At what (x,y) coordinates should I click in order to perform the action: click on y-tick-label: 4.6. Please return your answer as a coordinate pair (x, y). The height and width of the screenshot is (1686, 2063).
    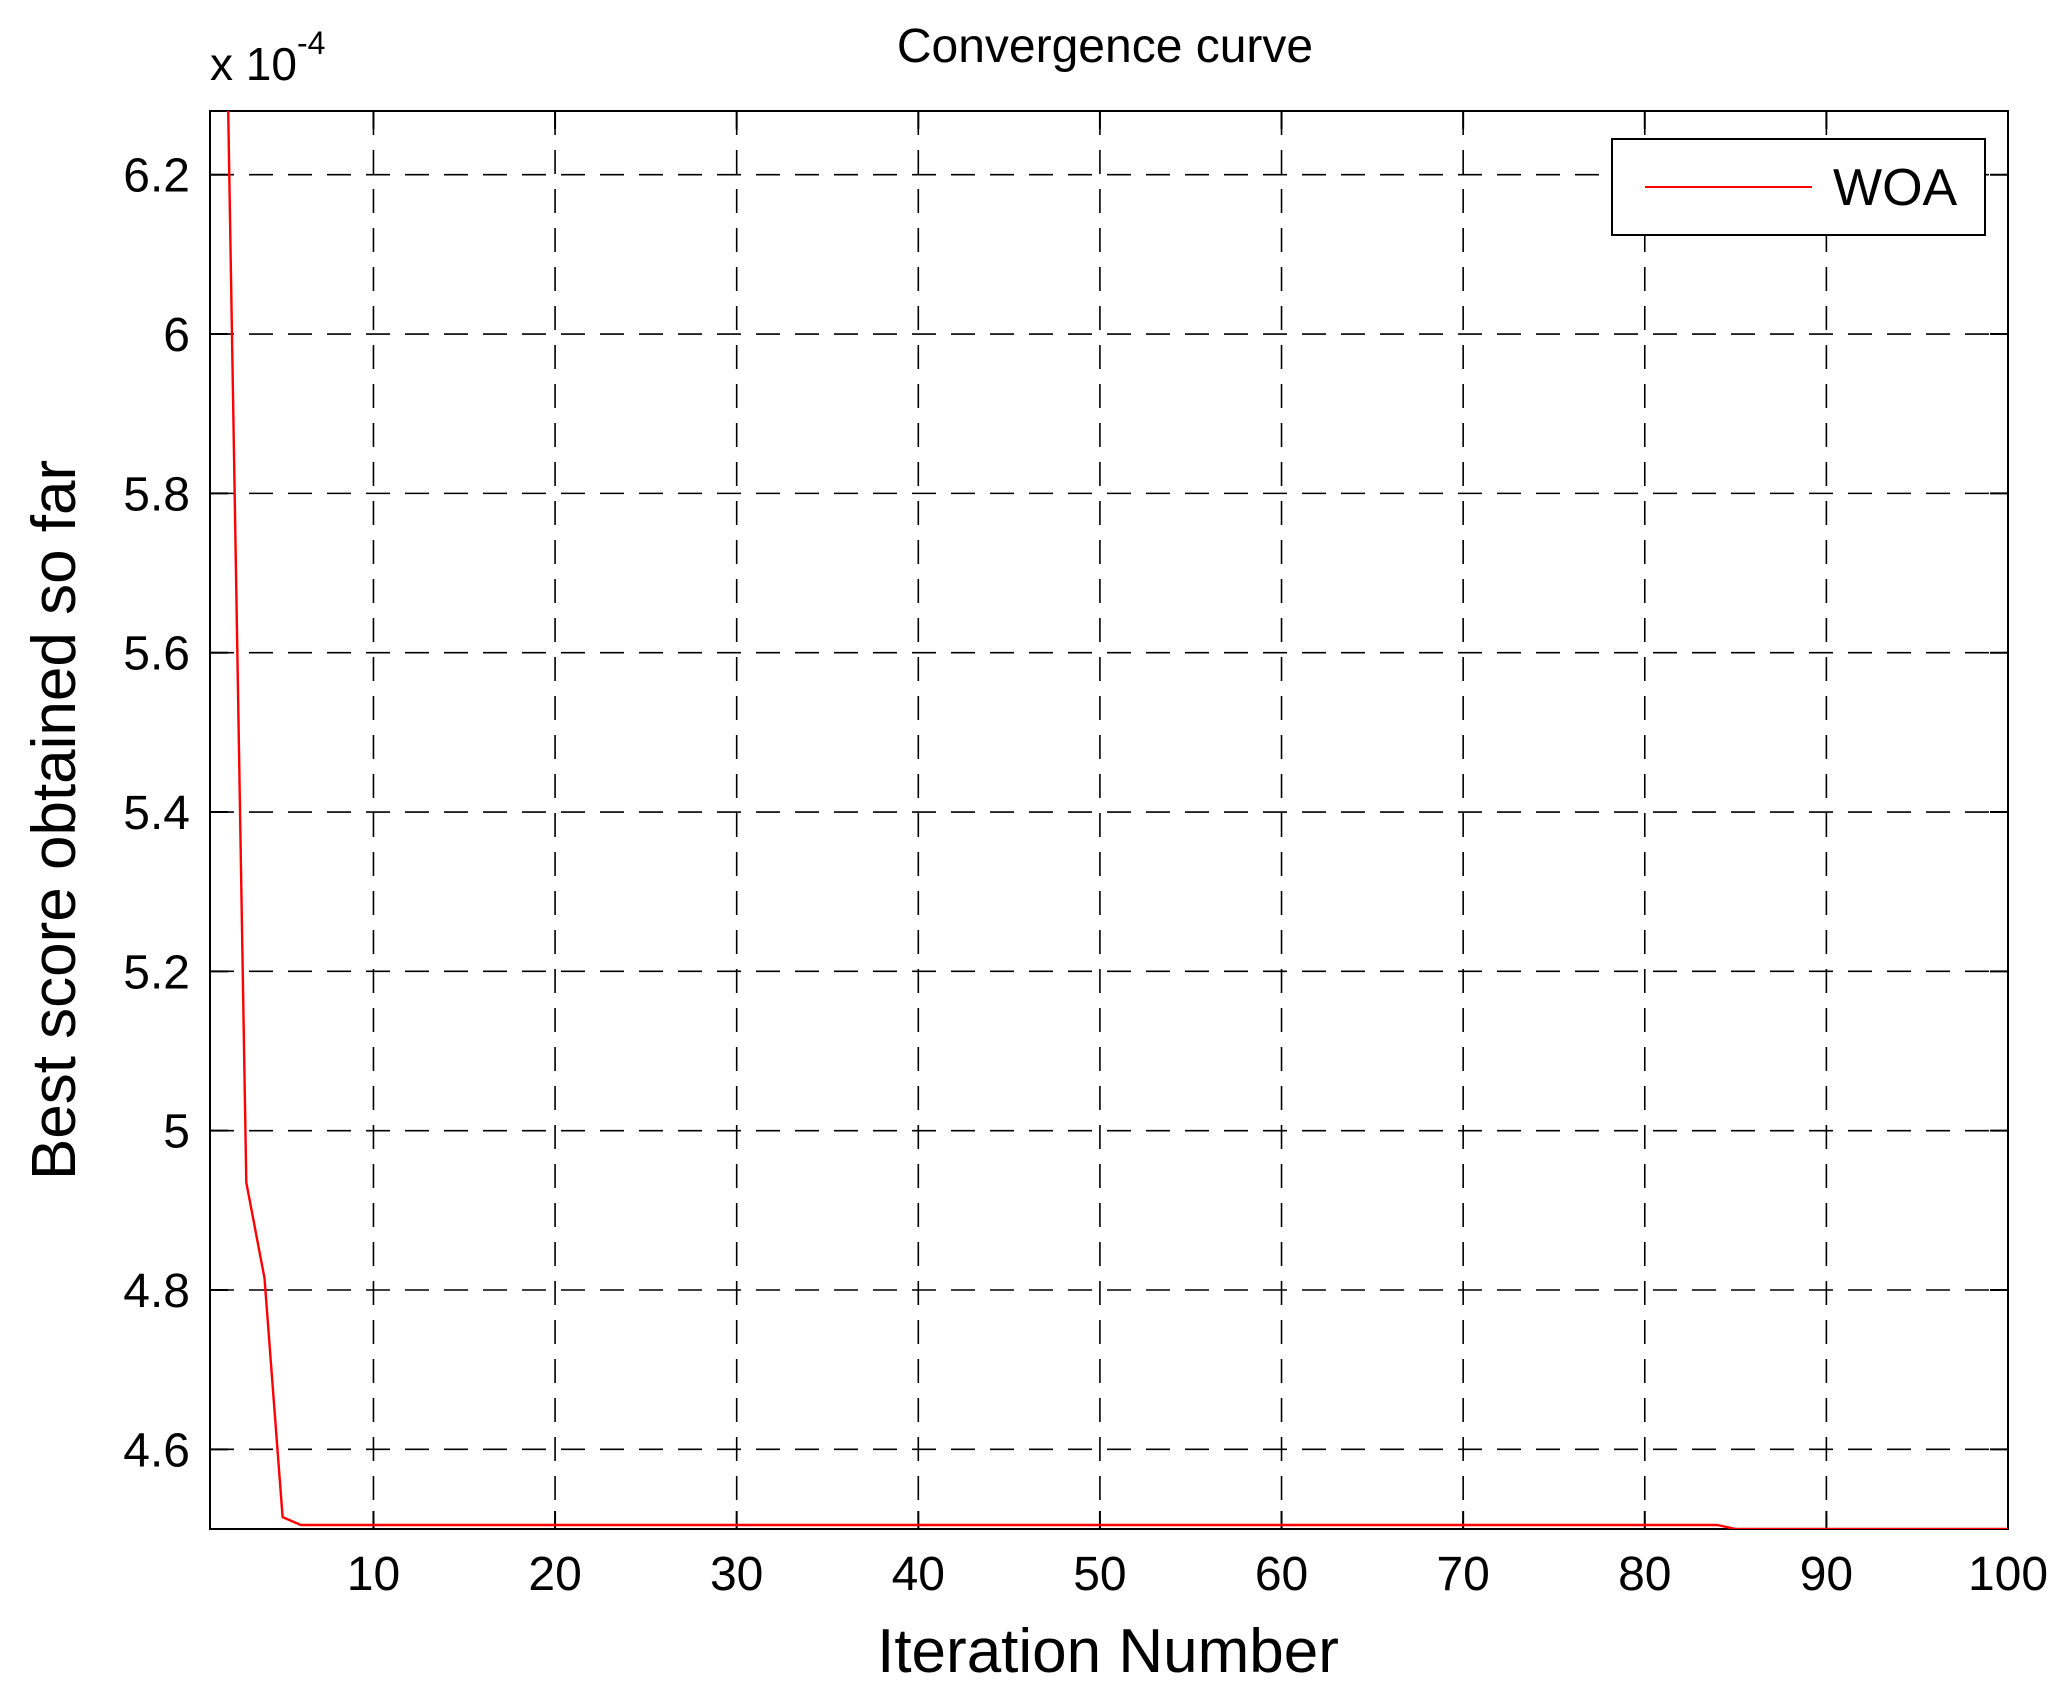
    Looking at the image, I should click on (156, 1450).